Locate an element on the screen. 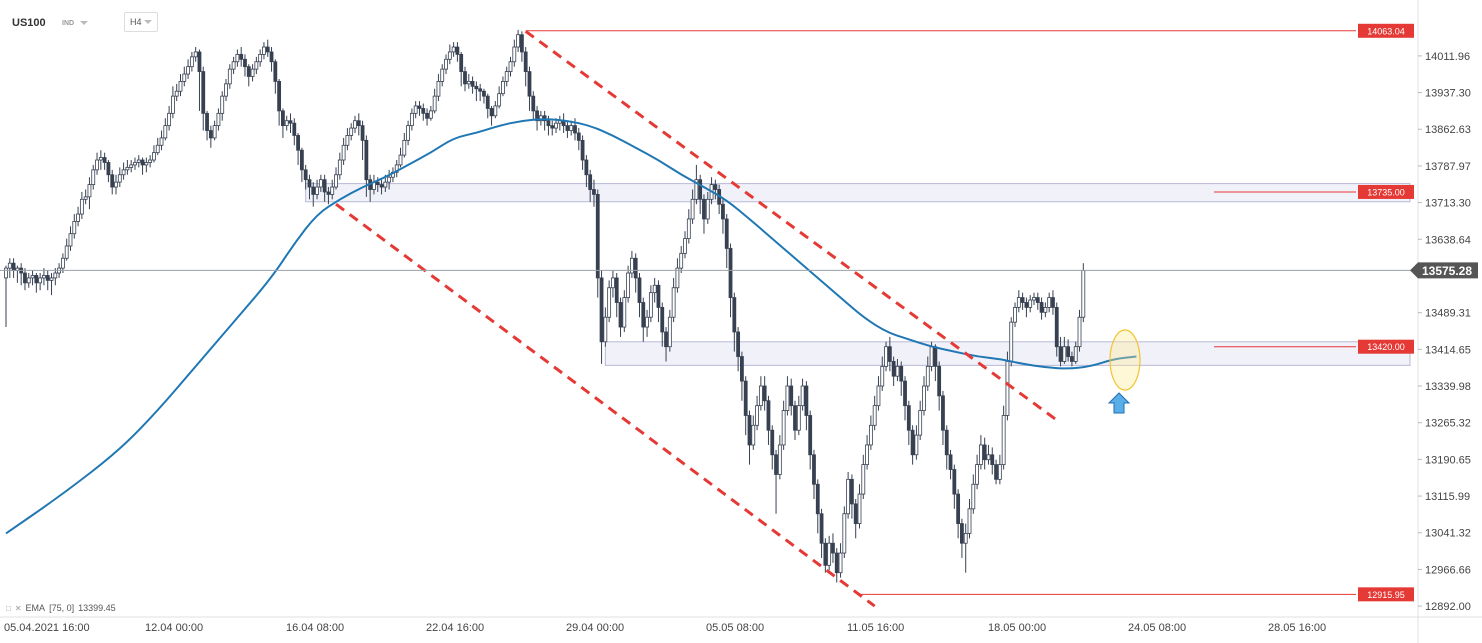  timeframe-selector: H4 is located at coordinates (141, 22).